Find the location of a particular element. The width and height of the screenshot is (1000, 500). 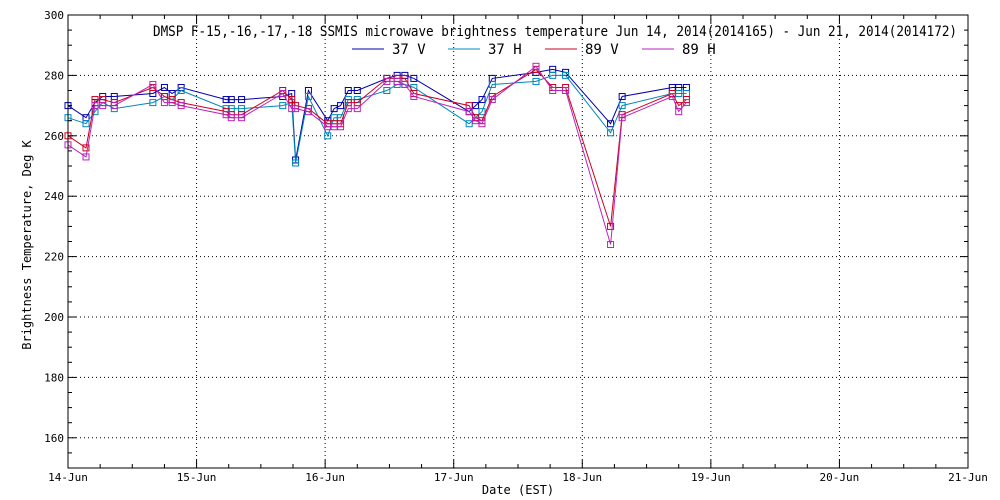

legend-label: 37 V is located at coordinates (409, 50).